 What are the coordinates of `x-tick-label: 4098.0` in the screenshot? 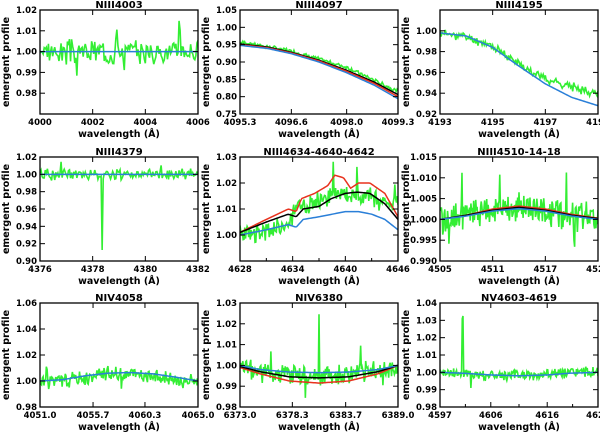 It's located at (346, 123).